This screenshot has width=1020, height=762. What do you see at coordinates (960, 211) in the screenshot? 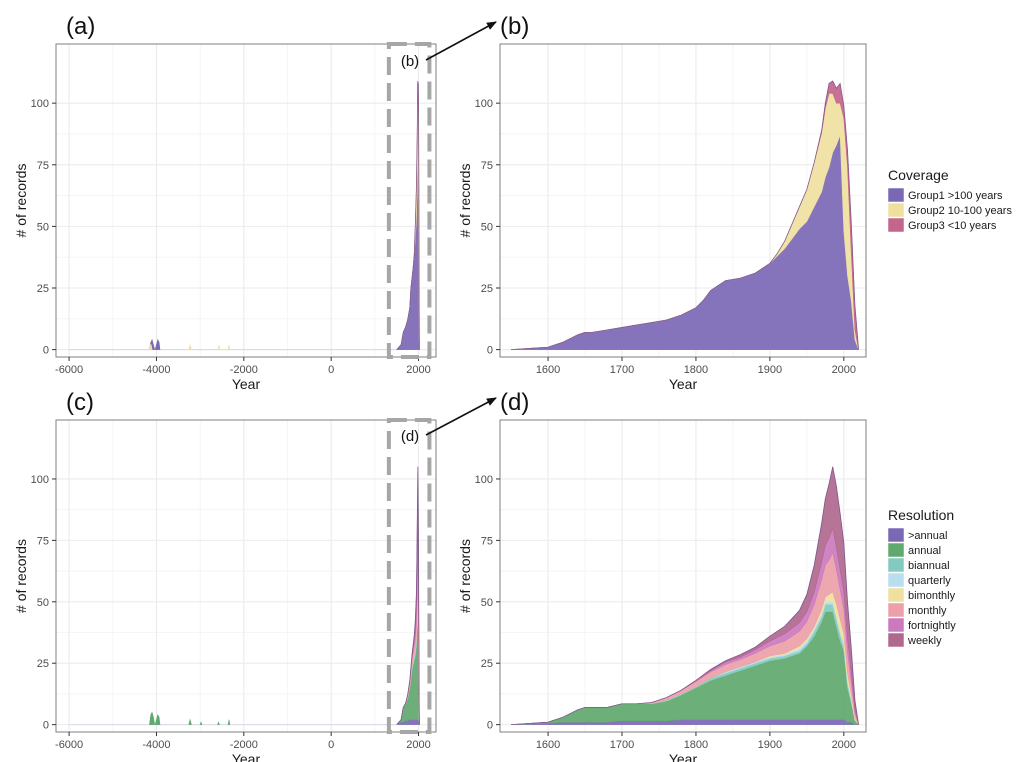
I see `legend-label: Group2 10-100 years` at bounding box center [960, 211].